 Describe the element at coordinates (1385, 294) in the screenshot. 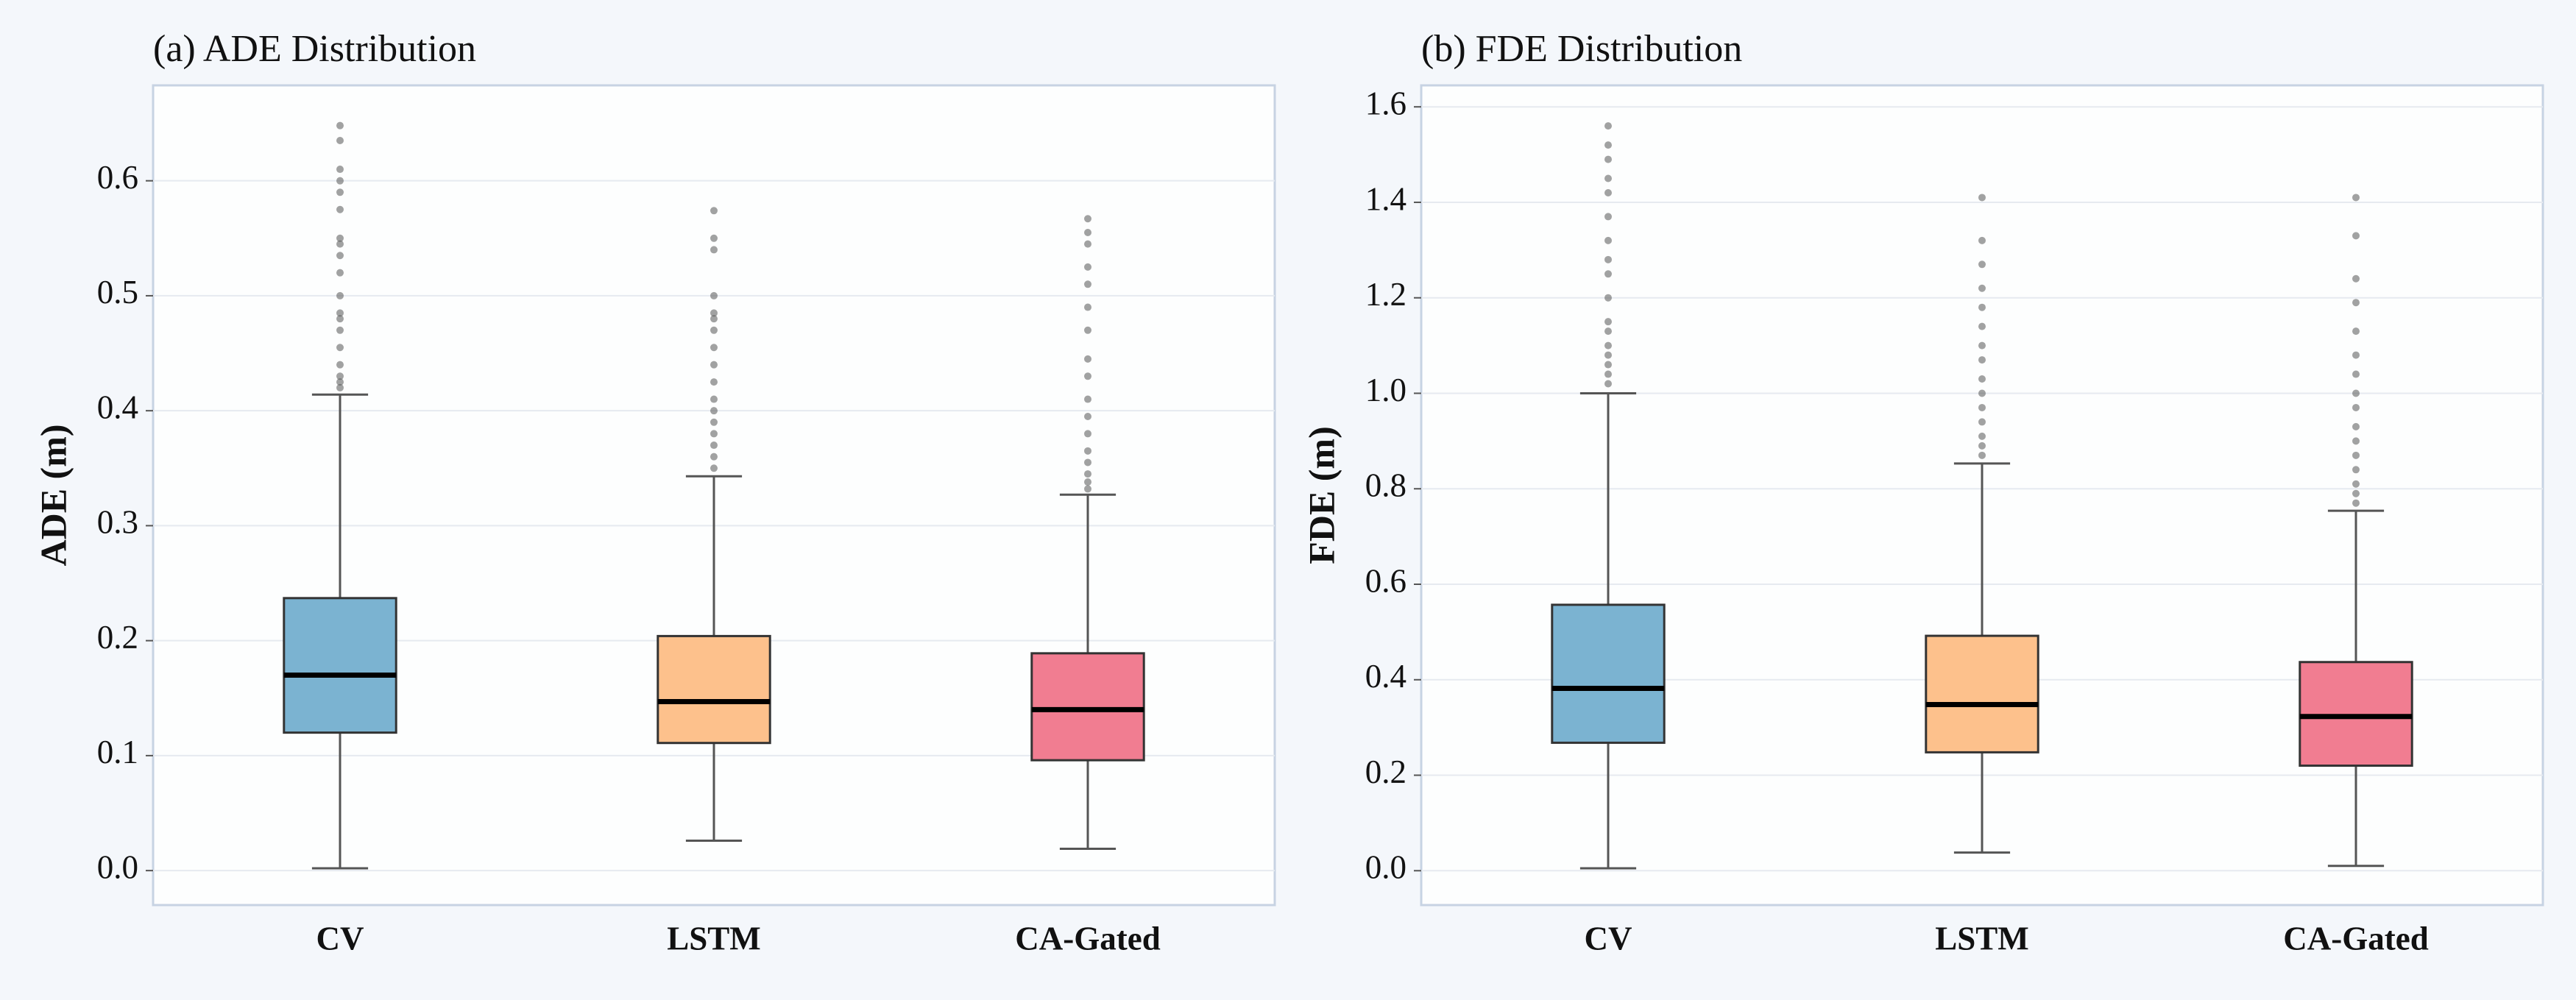

I see `y-tick-label: 1.2` at that location.